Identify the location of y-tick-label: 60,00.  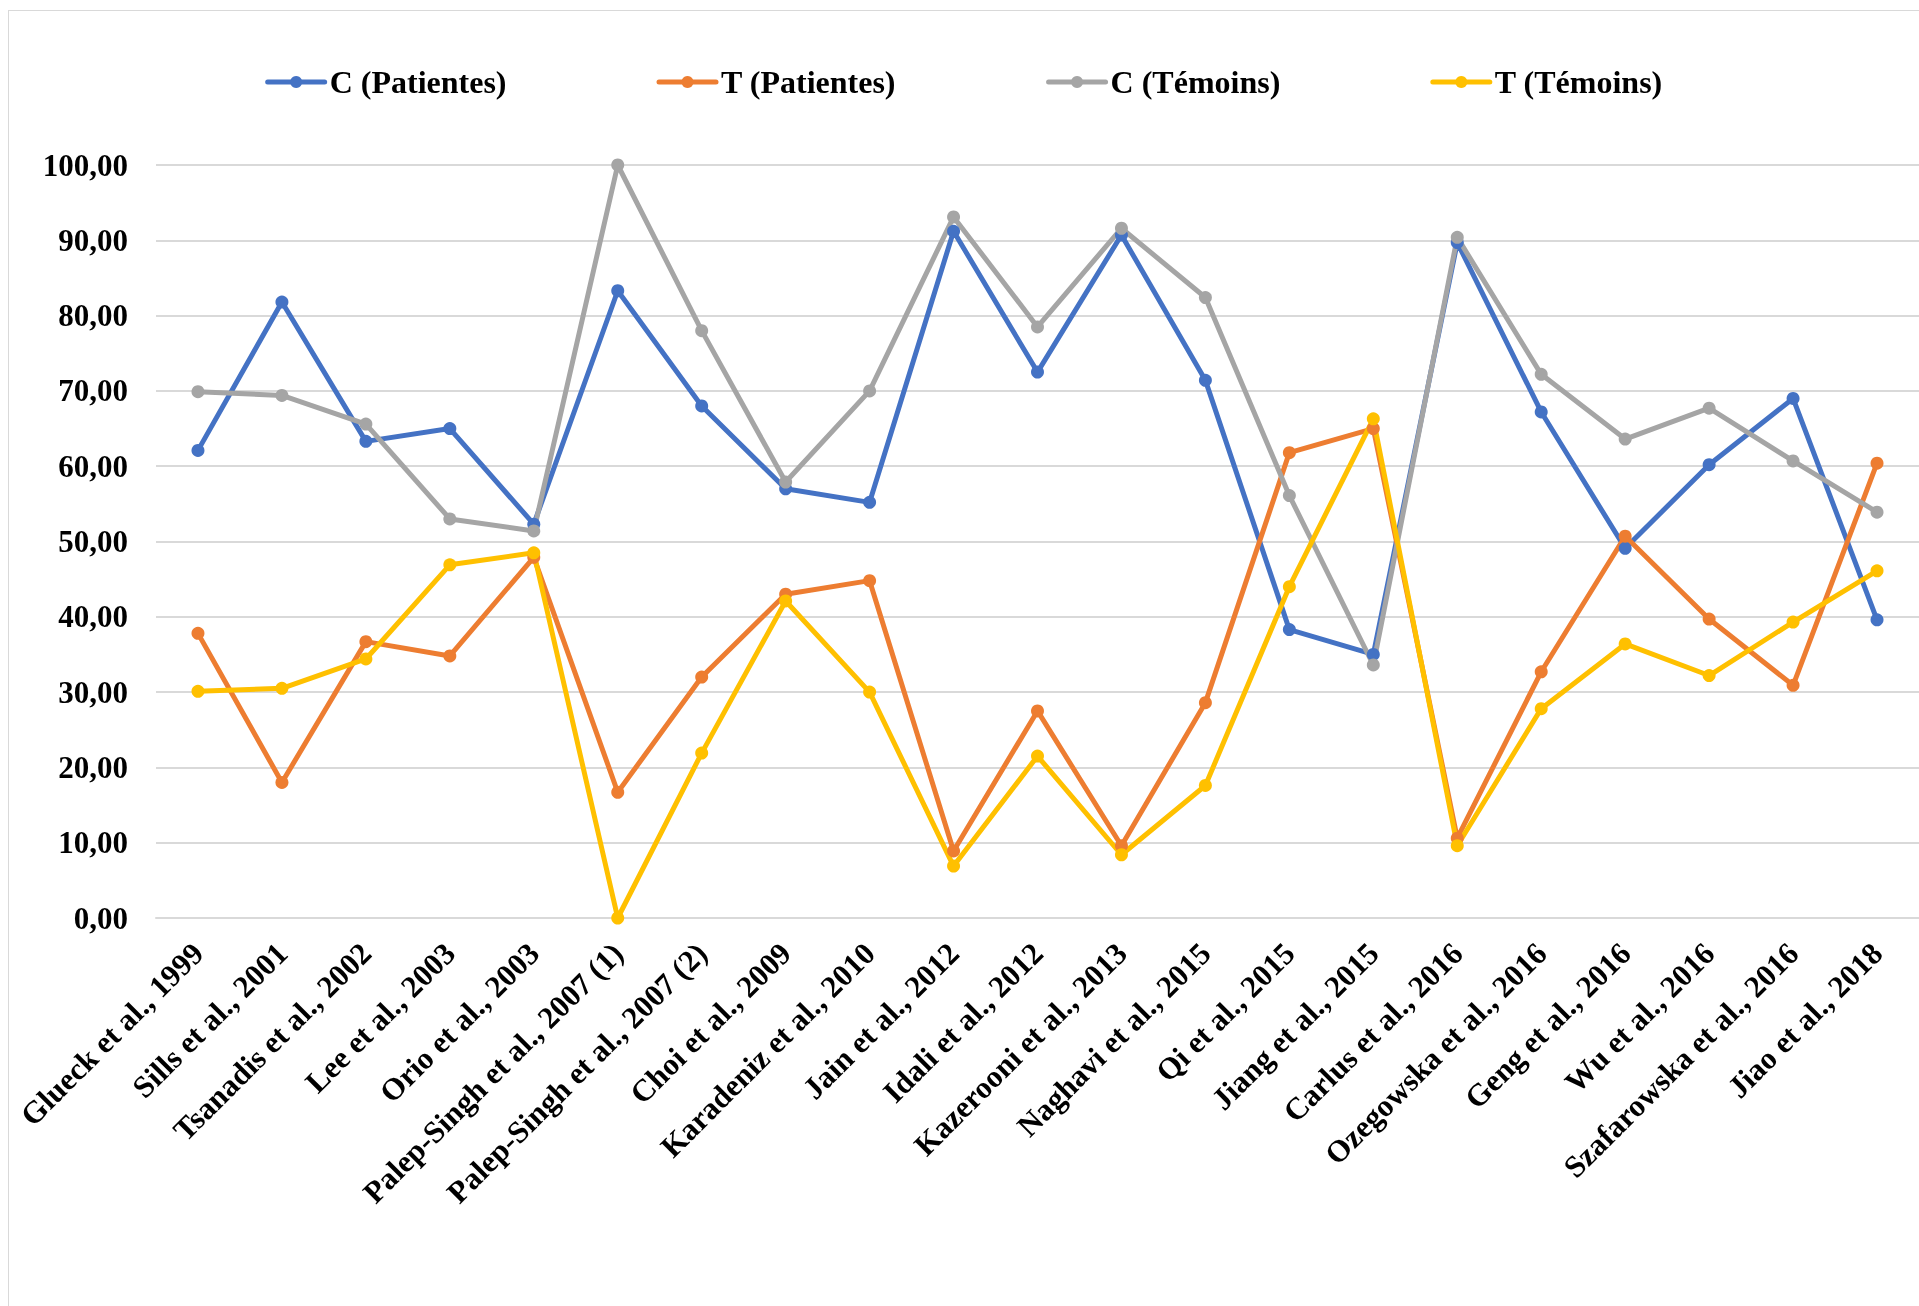
(93, 466).